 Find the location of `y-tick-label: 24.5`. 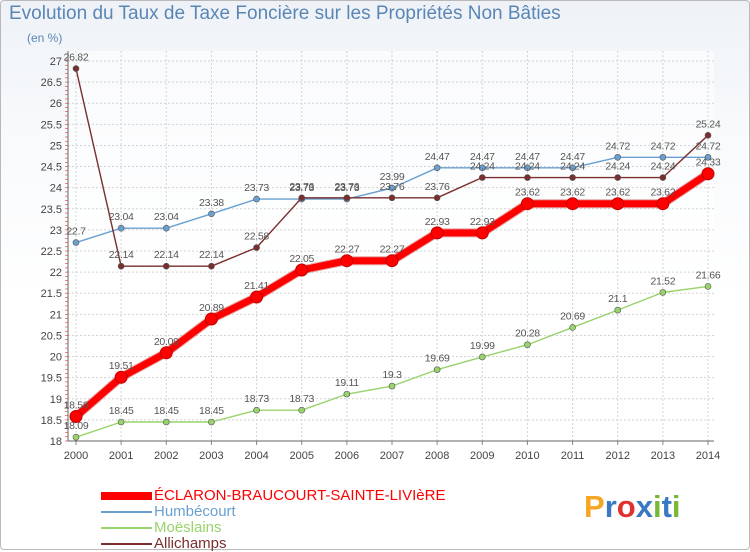

y-tick-label: 24.5 is located at coordinates (51, 168).